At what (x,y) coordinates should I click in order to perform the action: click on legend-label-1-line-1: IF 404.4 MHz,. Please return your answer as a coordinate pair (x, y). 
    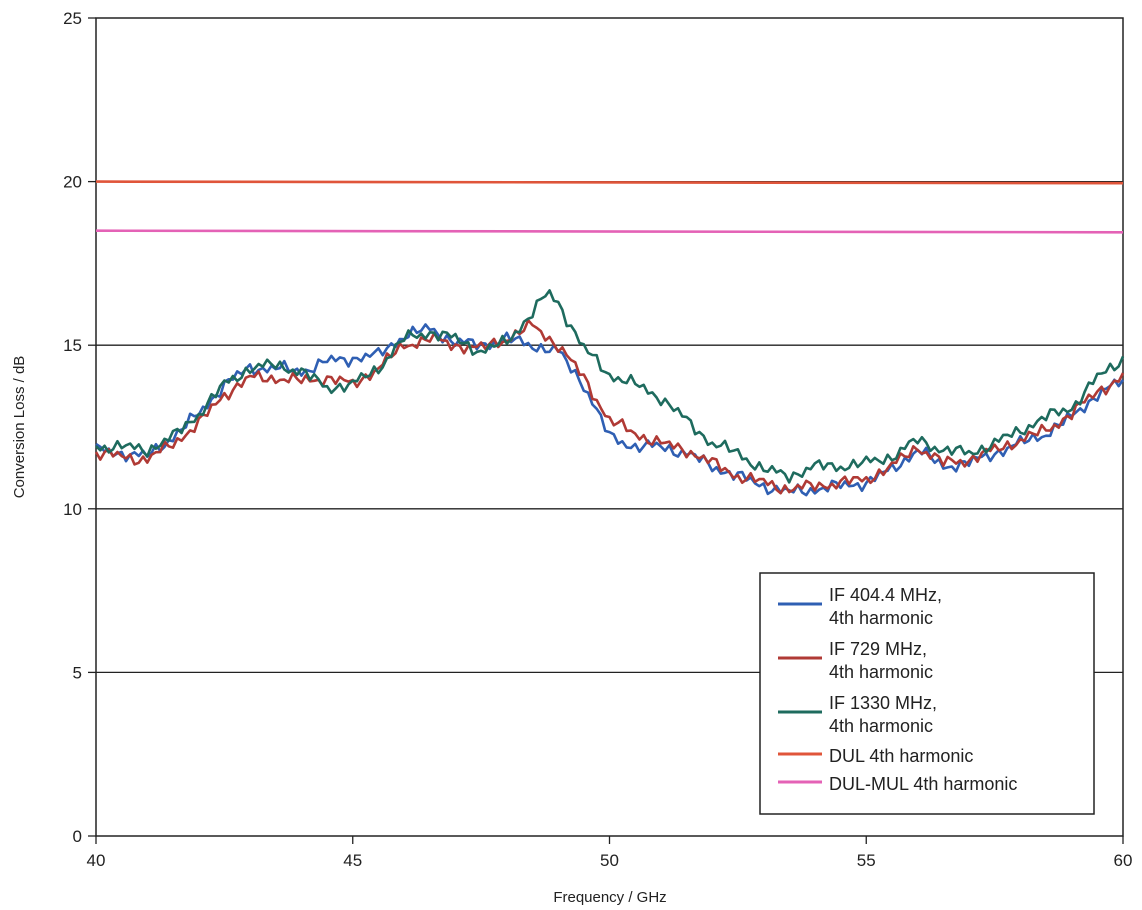
    Looking at the image, I should click on (885, 595).